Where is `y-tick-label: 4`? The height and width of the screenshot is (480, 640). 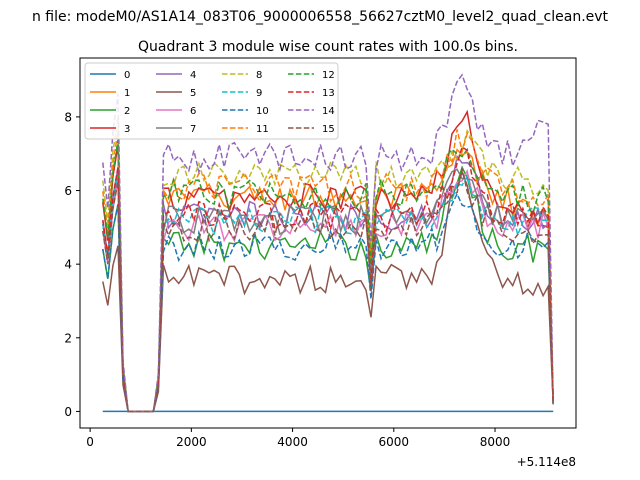
y-tick-label: 4 is located at coordinates (68, 265).